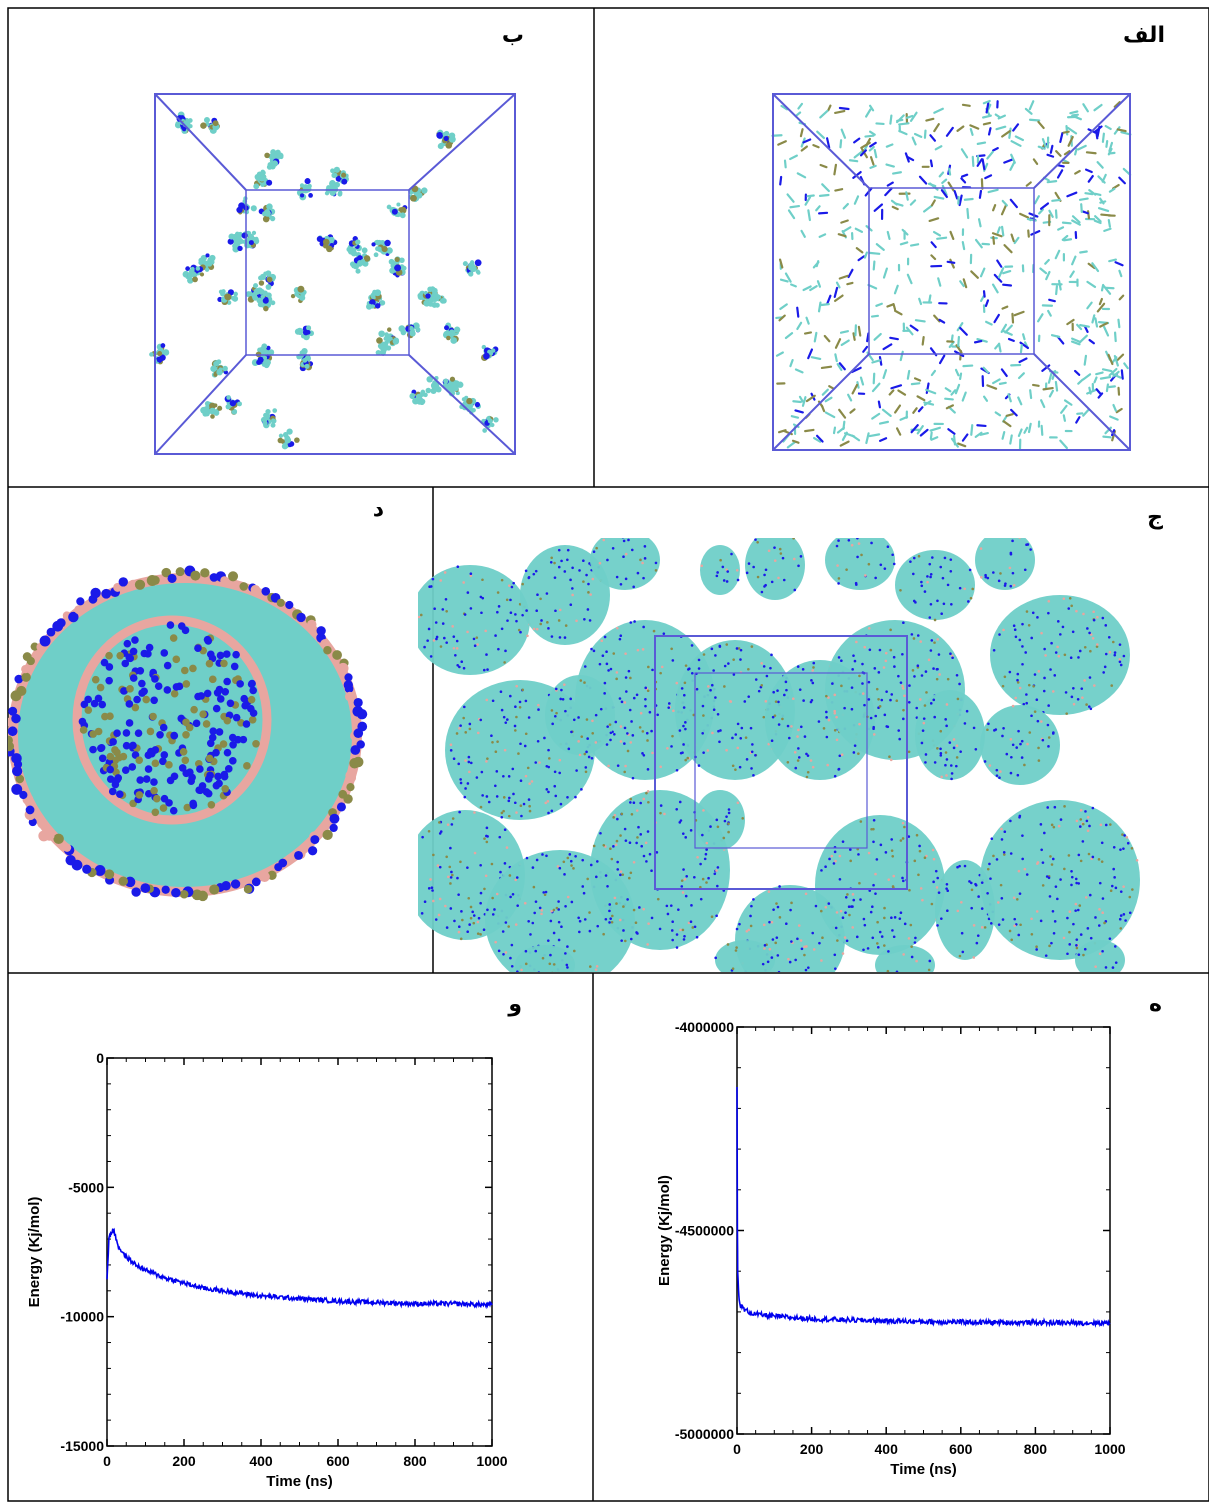  What do you see at coordinates (737, 1449) in the screenshot?
I see `x-tick-label: 0` at bounding box center [737, 1449].